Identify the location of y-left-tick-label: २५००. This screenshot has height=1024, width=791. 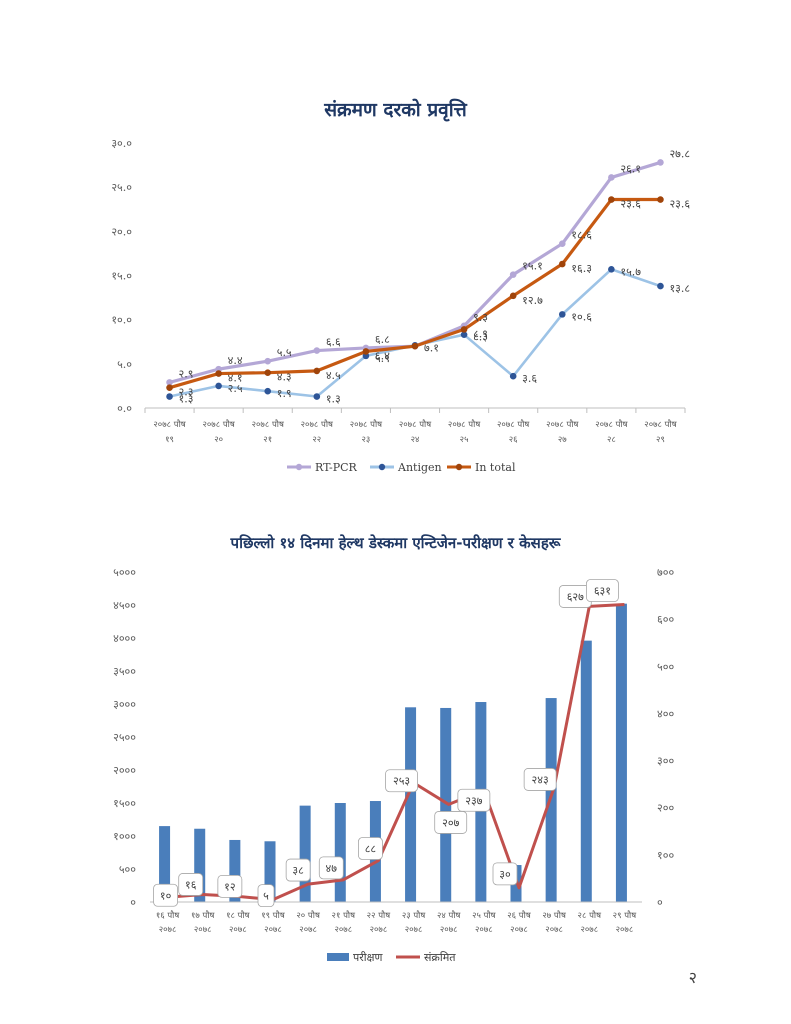
(124, 737).